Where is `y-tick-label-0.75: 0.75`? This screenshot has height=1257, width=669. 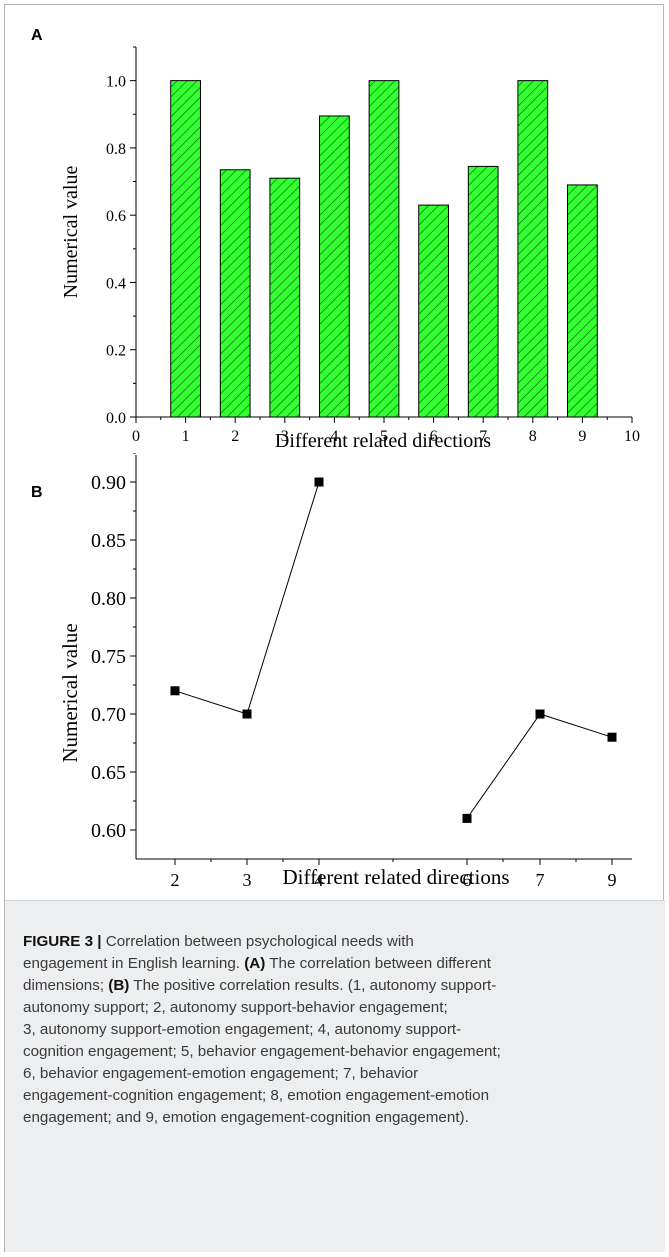 y-tick-label-0.75: 0.75 is located at coordinates (108, 657).